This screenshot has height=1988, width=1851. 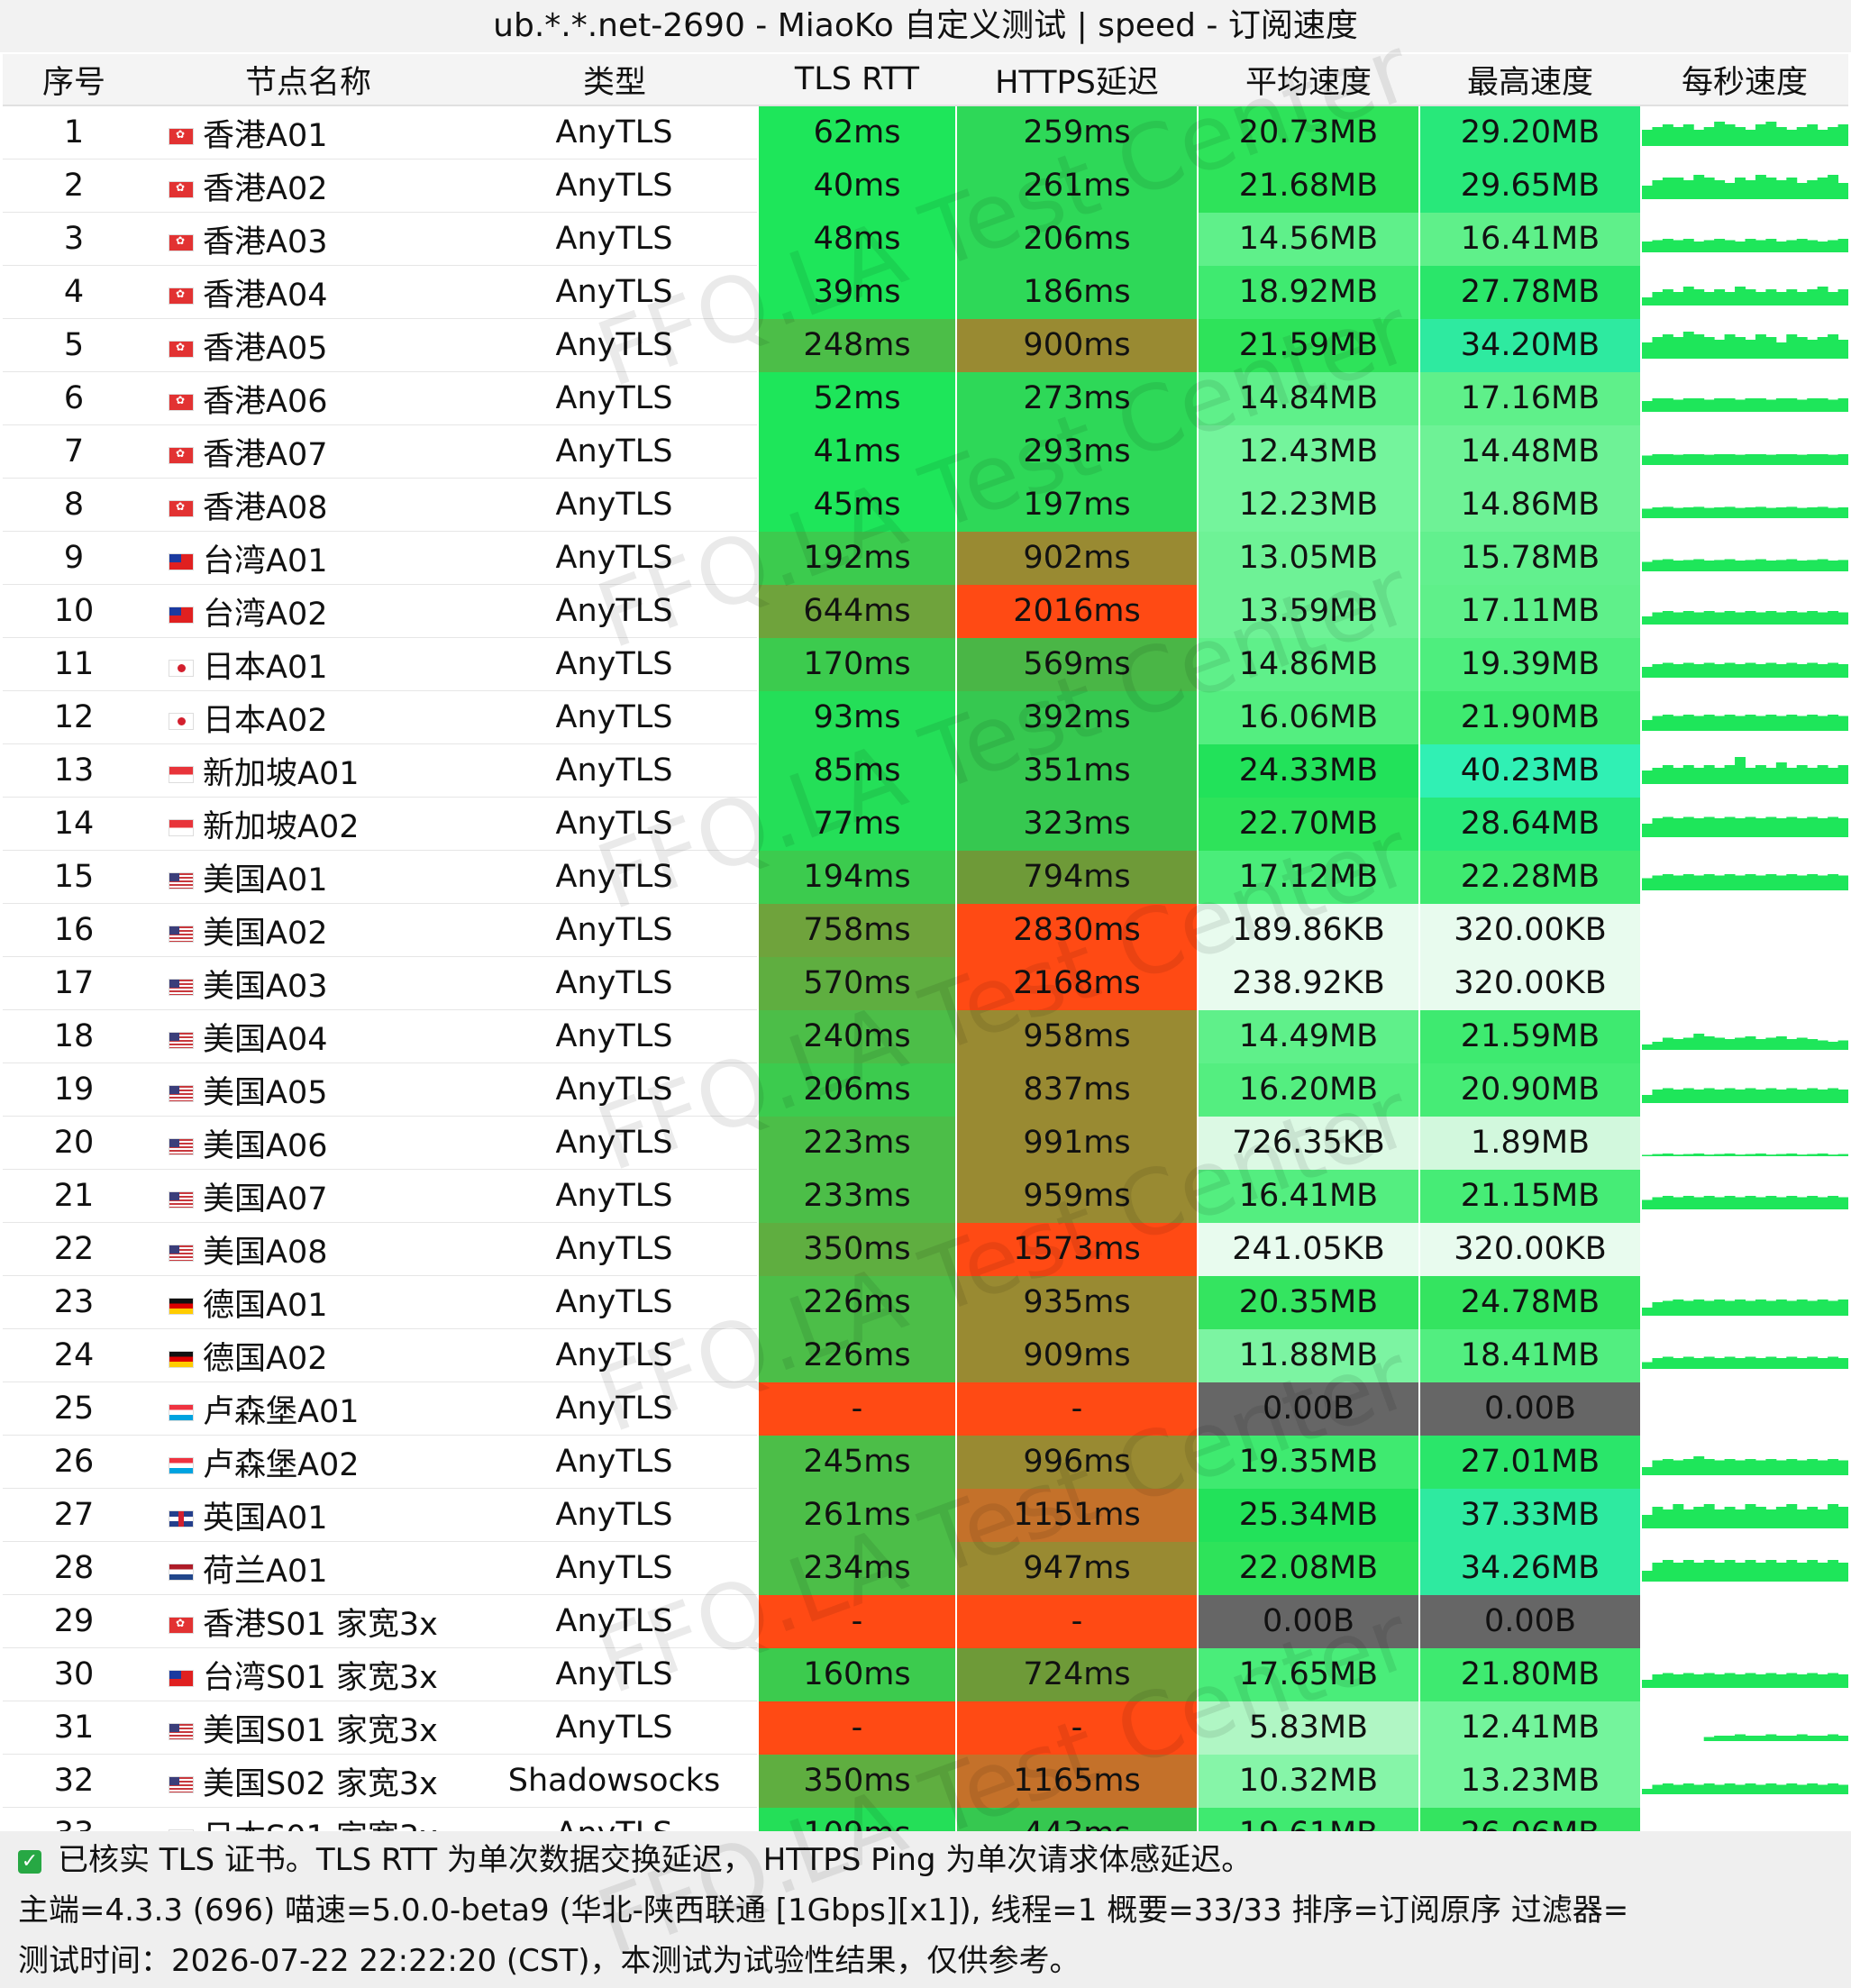 What do you see at coordinates (925, 877) in the screenshot?
I see `table-row: 15 美国A01 AnyTLS 194ms 794ms 17.12MB 22.28MB` at bounding box center [925, 877].